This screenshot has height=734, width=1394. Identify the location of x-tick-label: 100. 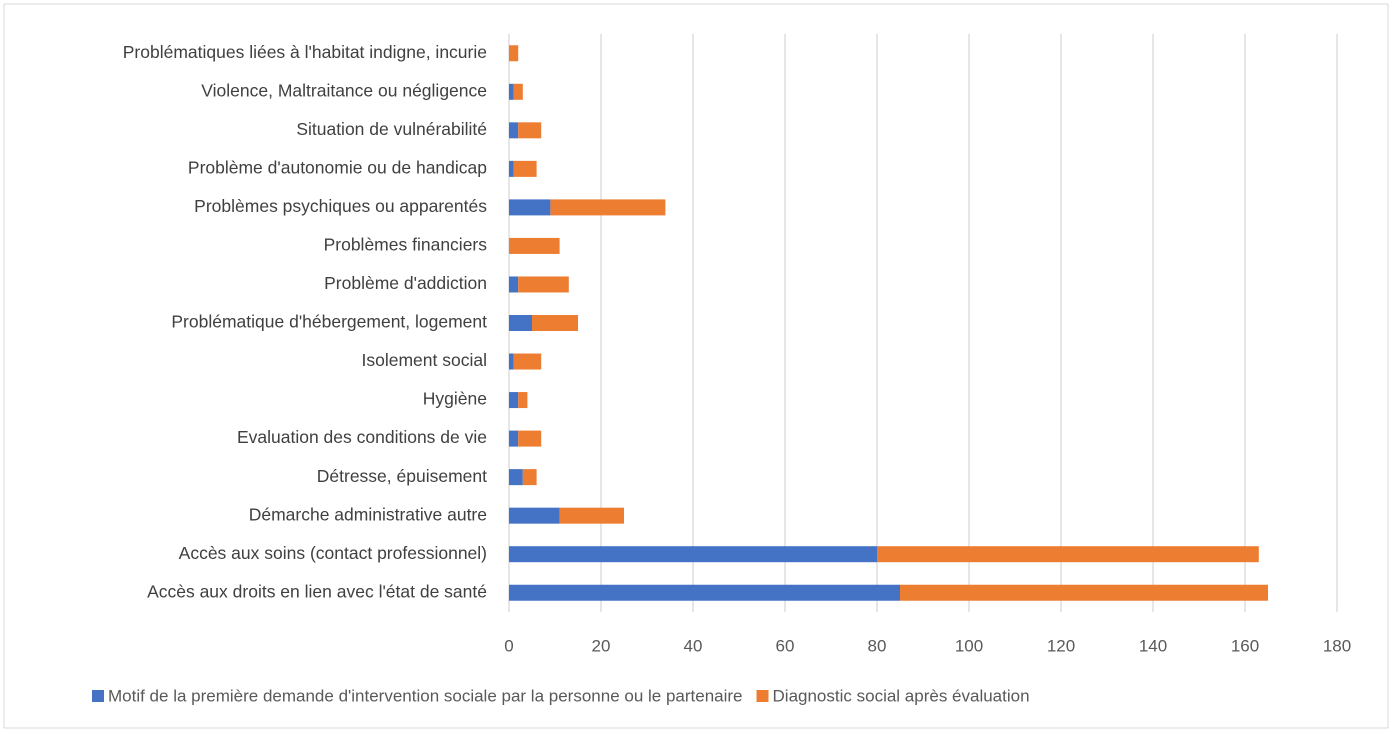
(969, 645).